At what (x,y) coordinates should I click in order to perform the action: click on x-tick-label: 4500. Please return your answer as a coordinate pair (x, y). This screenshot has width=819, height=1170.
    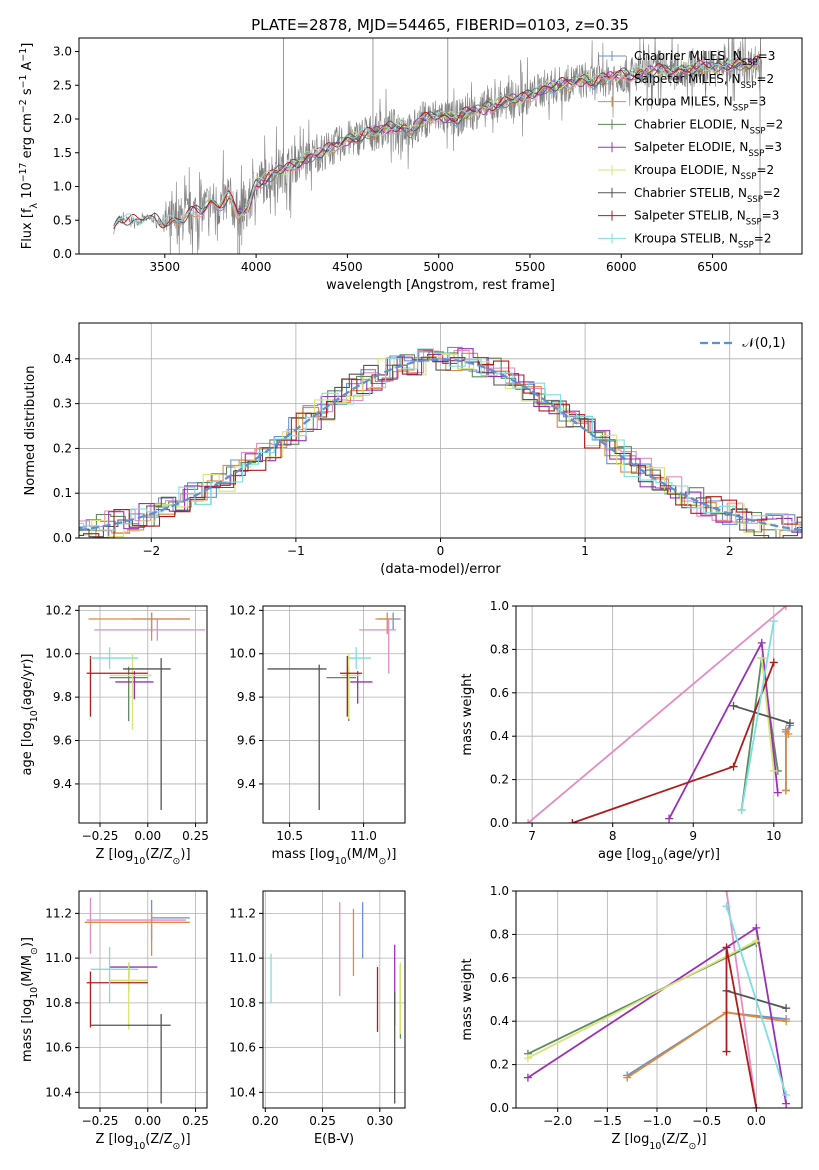
    Looking at the image, I should click on (347, 267).